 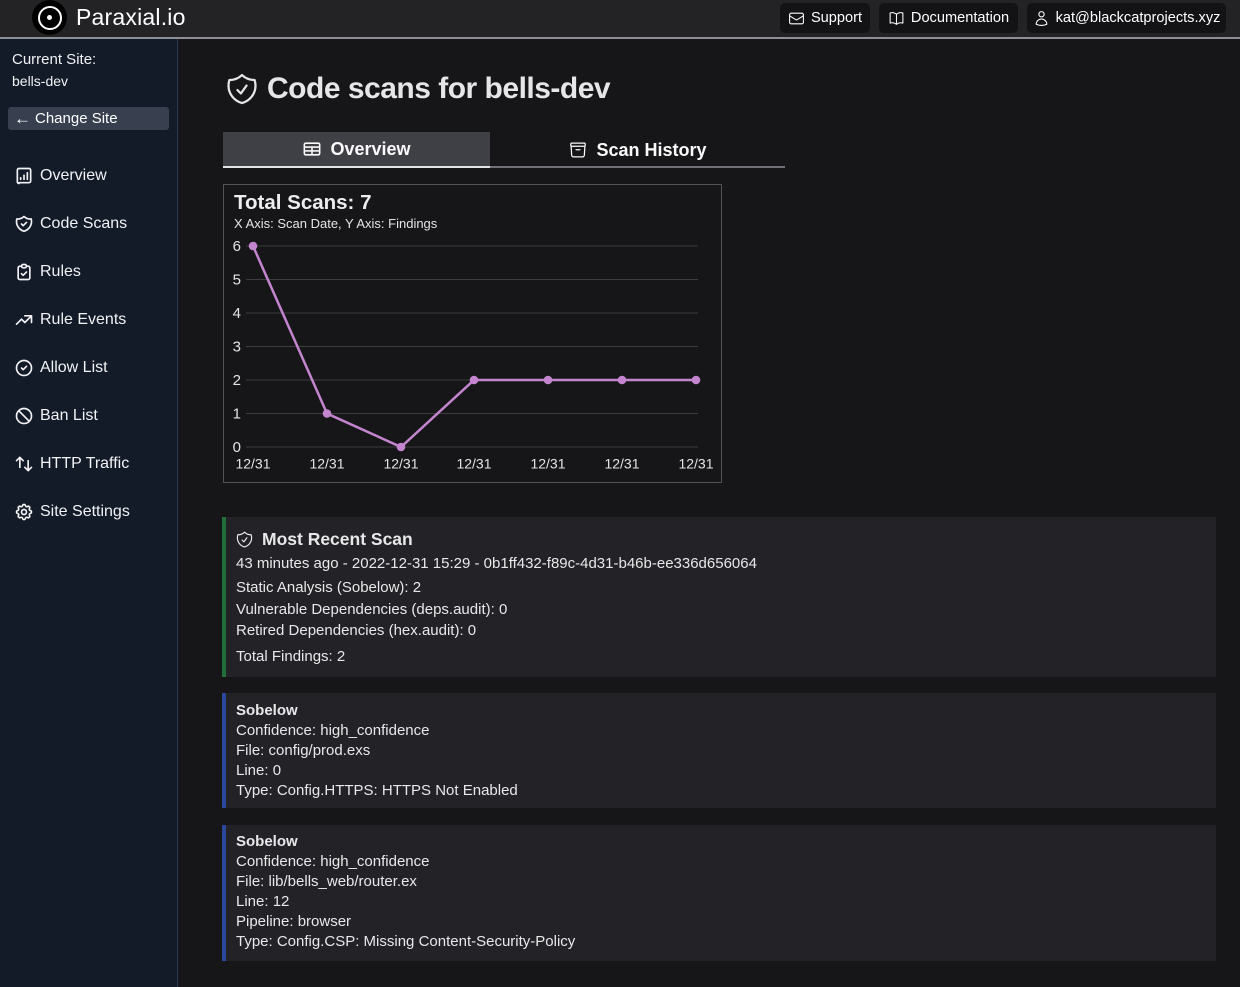 I want to click on svg-text: 5, so click(x=237, y=280).